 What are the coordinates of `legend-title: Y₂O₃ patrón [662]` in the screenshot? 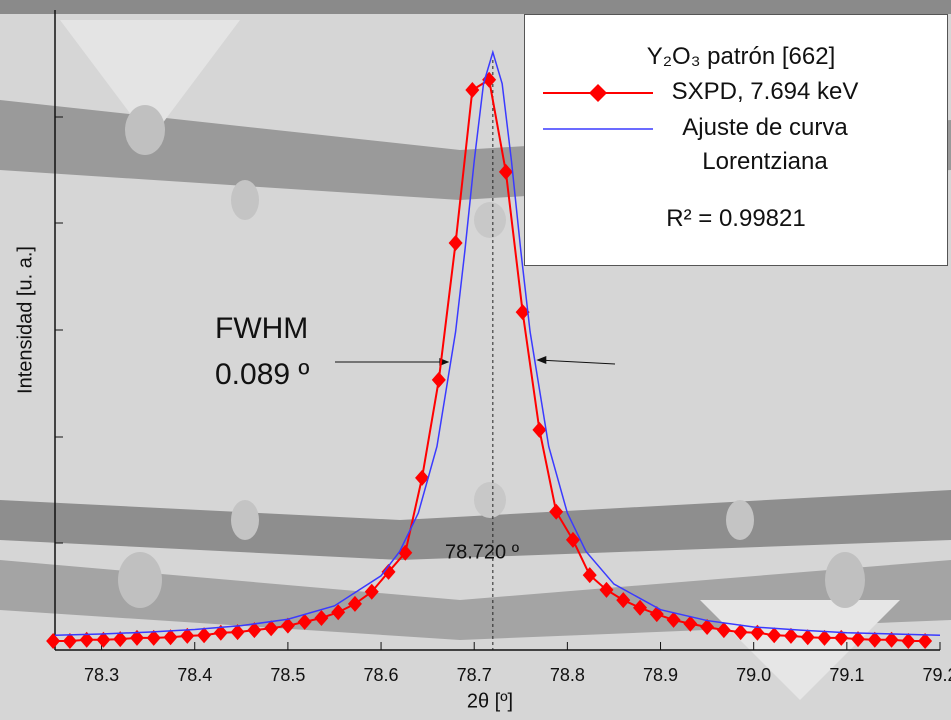 It's located at (741, 56).